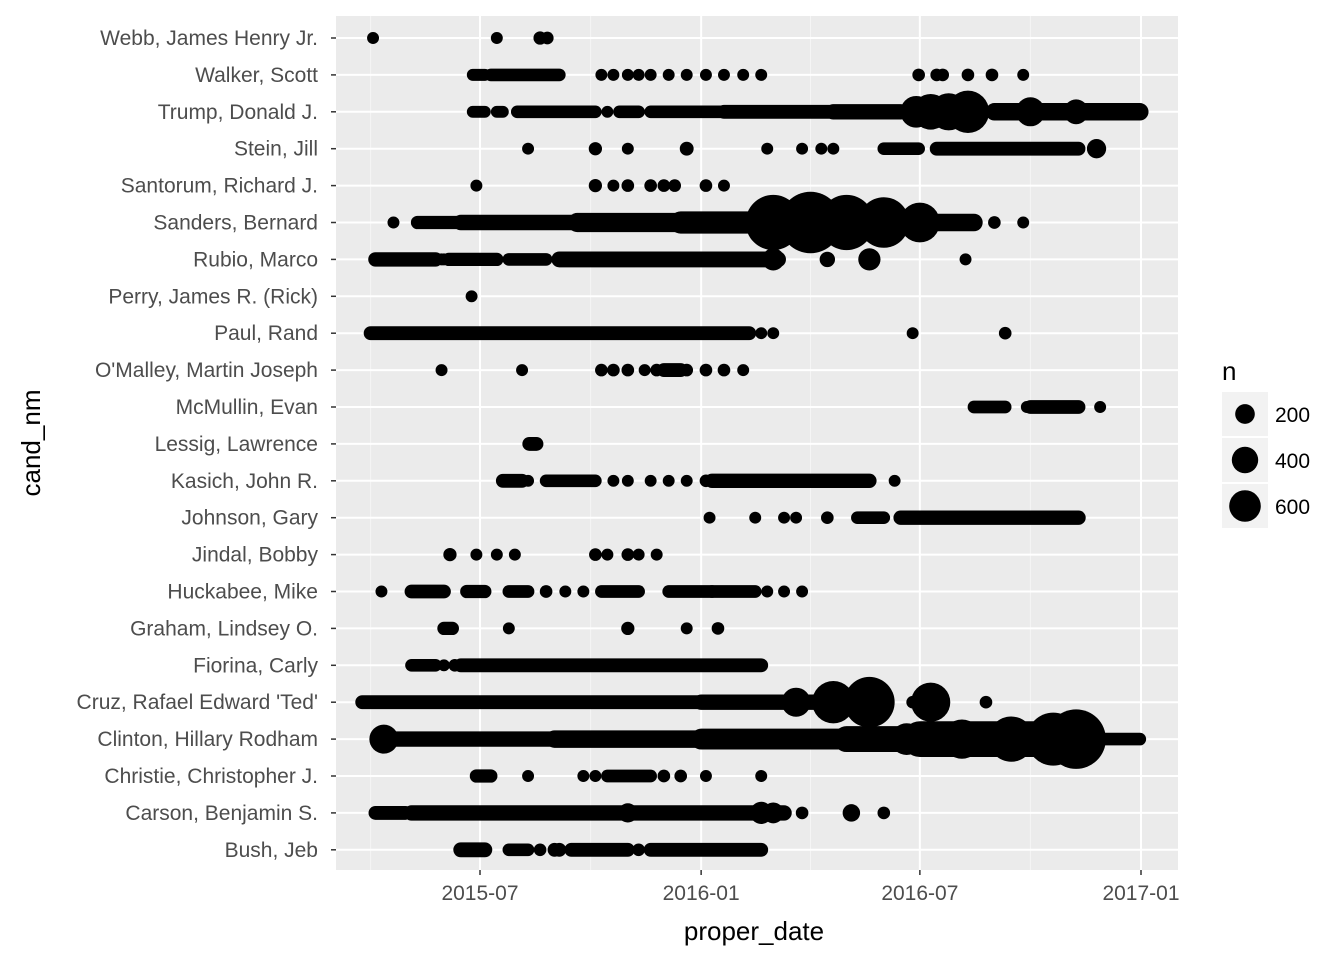 The width and height of the screenshot is (1344, 960). I want to click on y-tick-label: Santorum, Richard J., so click(219, 186).